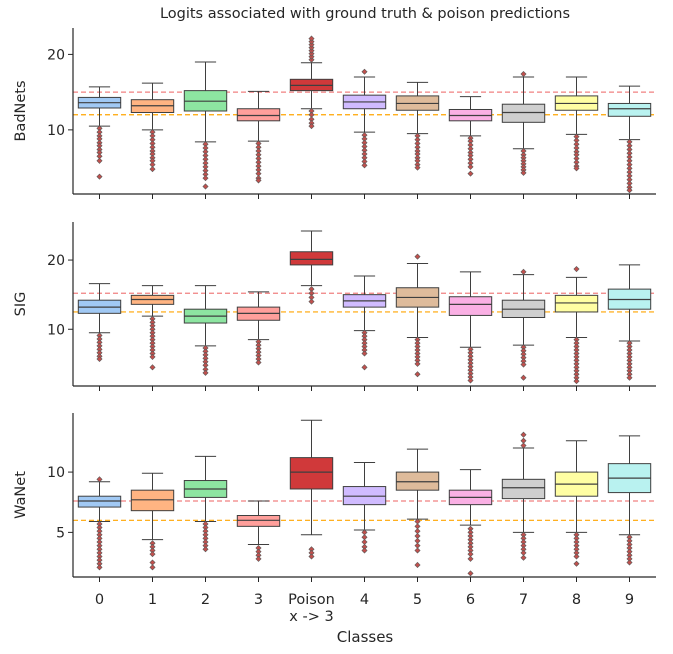 The height and width of the screenshot is (654, 673). I want to click on x-tick-label: 4, so click(364, 600).